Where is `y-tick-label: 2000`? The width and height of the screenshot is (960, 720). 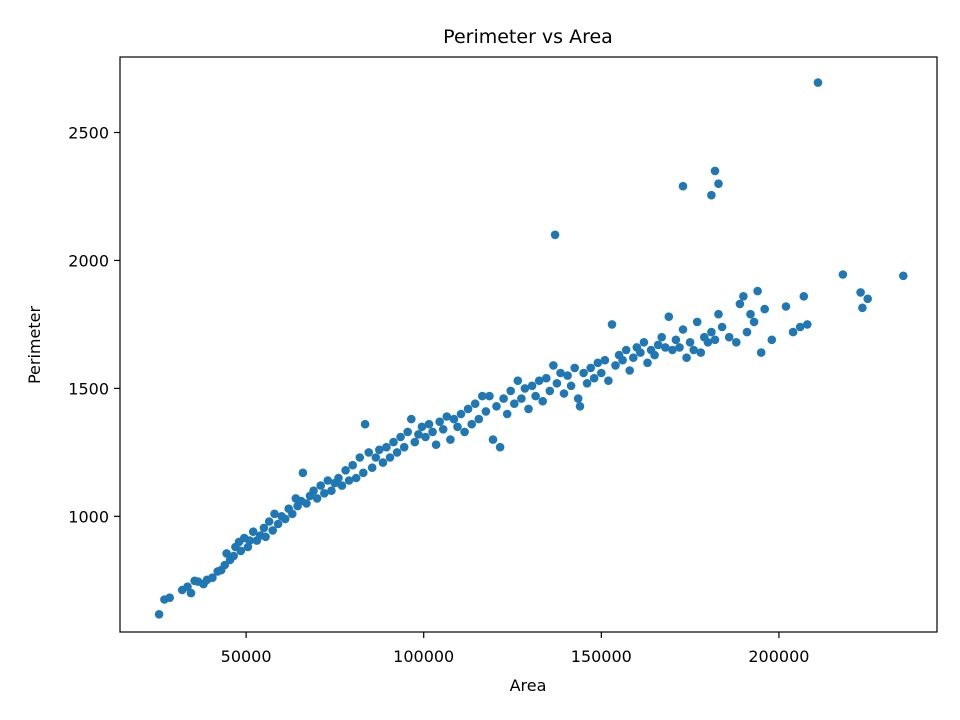
y-tick-label: 2000 is located at coordinates (88, 260).